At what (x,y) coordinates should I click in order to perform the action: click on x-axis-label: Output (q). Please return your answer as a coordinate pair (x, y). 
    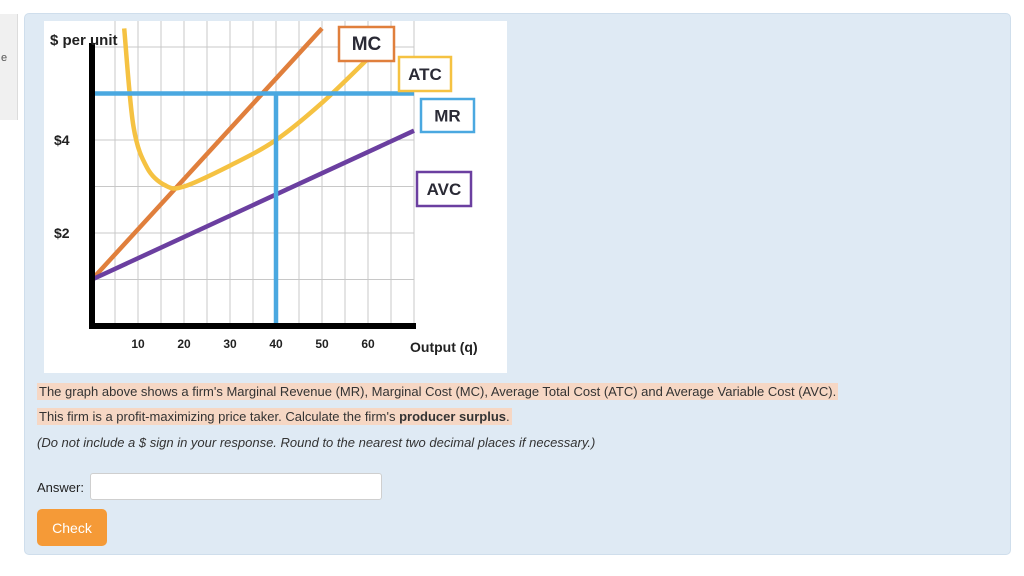
    Looking at the image, I should click on (444, 347).